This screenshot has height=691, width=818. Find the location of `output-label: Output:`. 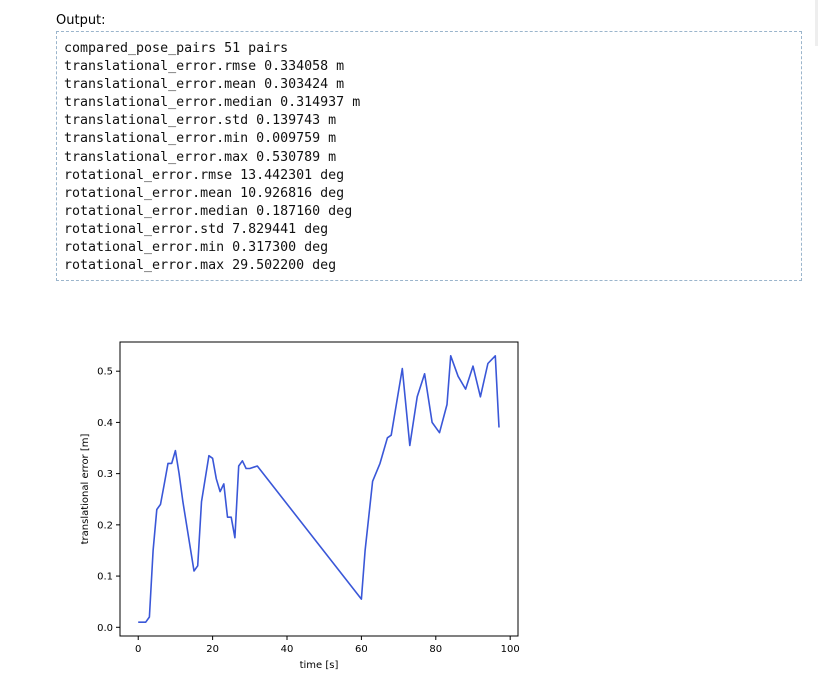

output-label: Output: is located at coordinates (81, 20).